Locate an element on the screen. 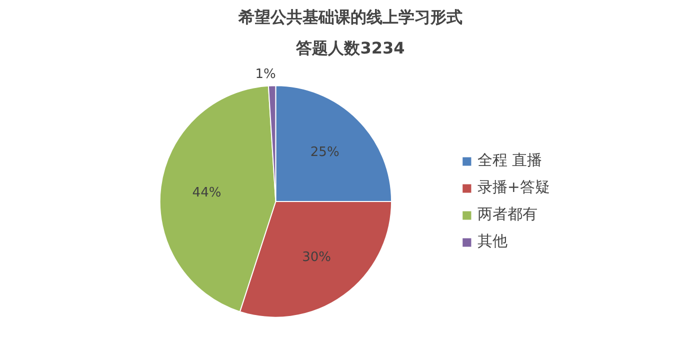  chart-title: 希望公共基础课的线上学习形式 is located at coordinates (350, 17).